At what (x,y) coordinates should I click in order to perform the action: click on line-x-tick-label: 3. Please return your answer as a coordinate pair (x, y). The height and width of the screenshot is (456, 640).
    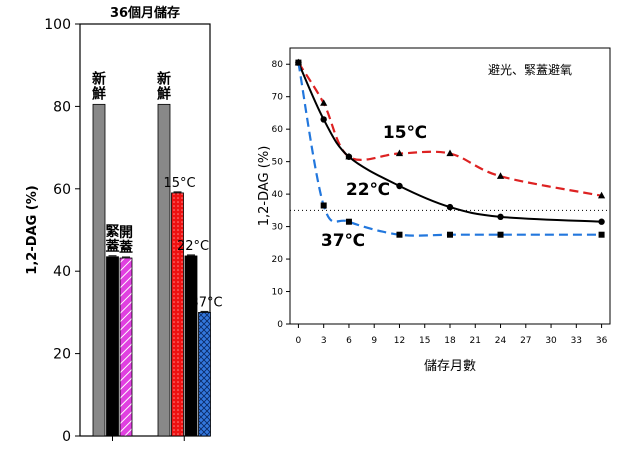
    Looking at the image, I should click on (324, 341).